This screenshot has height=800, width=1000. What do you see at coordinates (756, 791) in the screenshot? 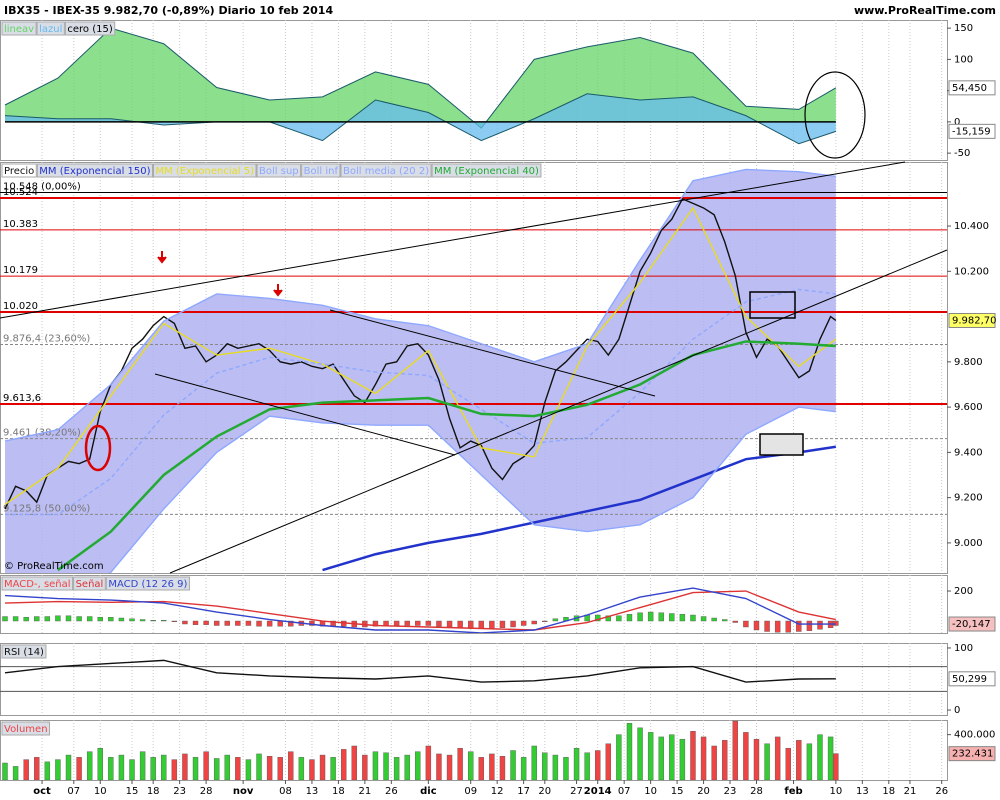
I see `x-tick-label: 28` at bounding box center [756, 791].